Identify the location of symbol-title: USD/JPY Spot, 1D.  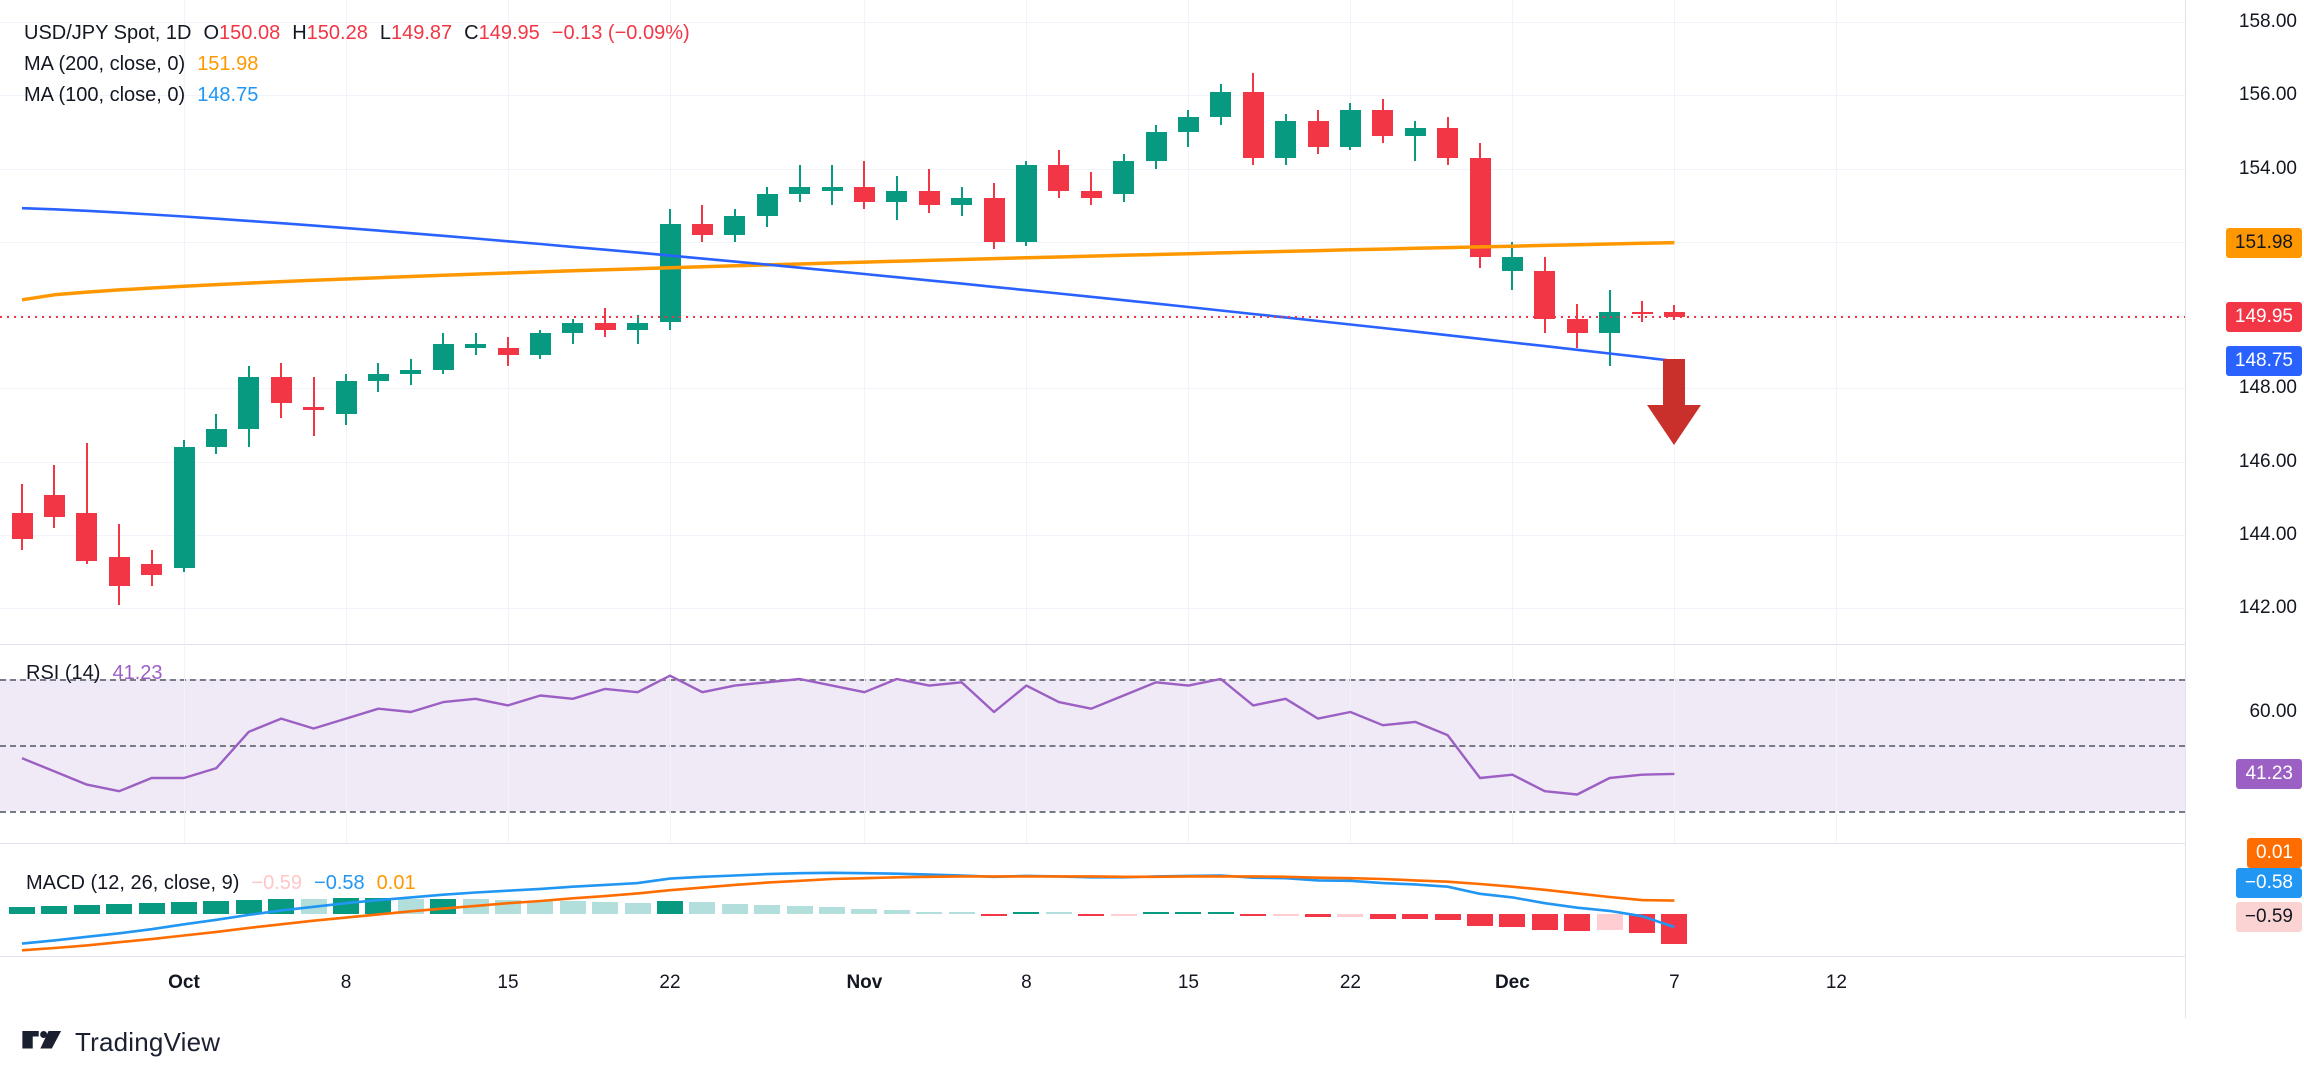
(108, 33).